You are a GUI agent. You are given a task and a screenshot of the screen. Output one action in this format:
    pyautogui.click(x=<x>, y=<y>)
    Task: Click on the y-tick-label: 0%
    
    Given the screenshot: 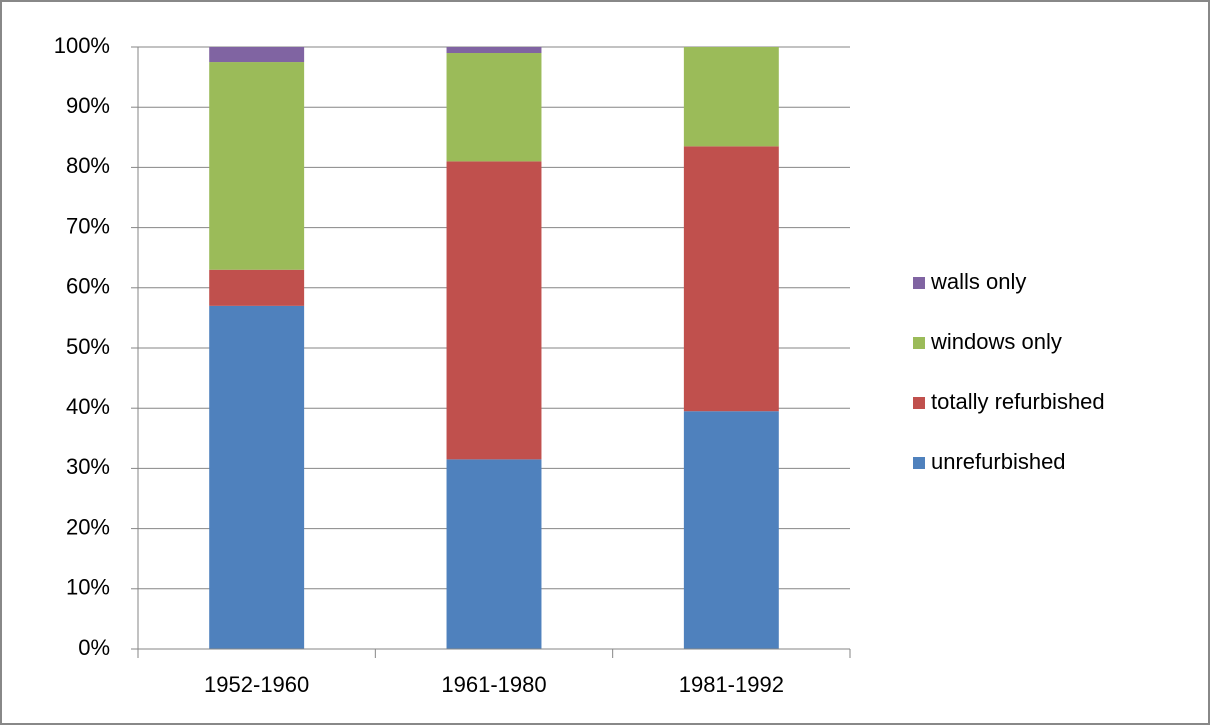 What is the action you would take?
    pyautogui.click(x=94, y=647)
    